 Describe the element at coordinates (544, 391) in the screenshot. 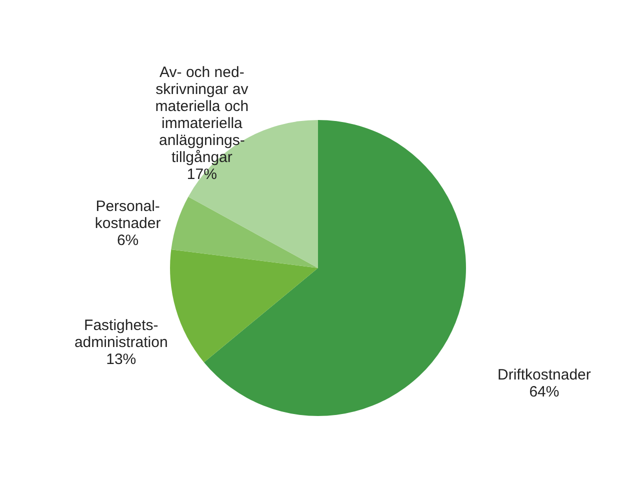

I see `data-label: 64%` at that location.